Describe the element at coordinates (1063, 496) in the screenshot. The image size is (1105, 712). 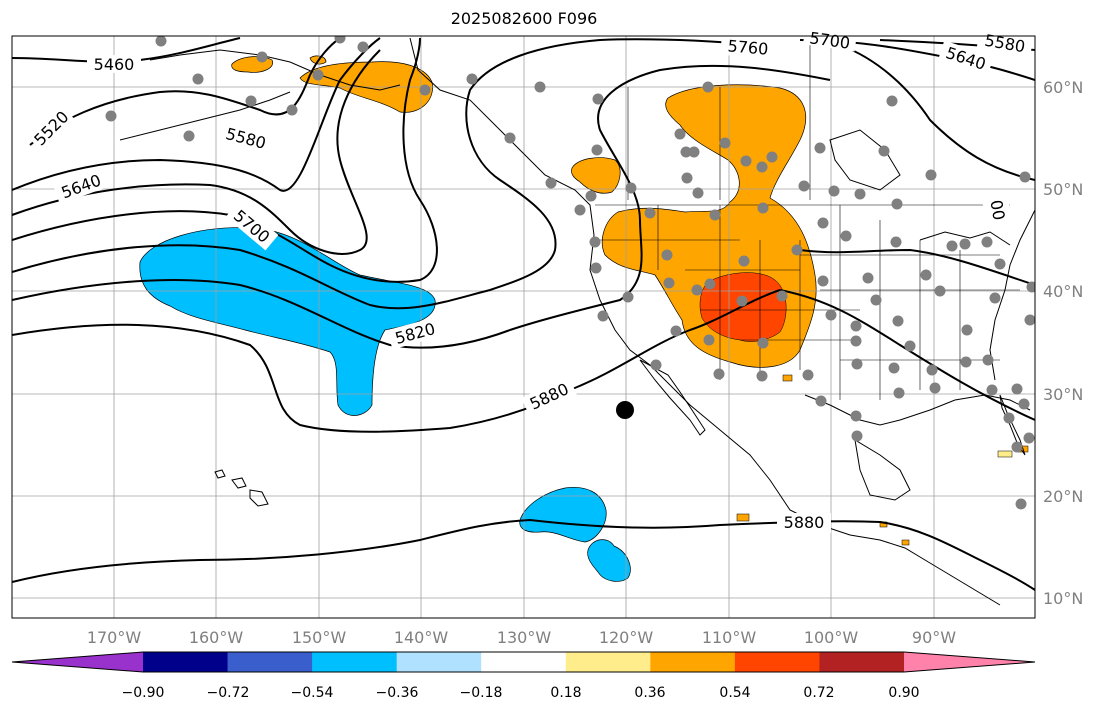
I see `latitude-label: 20°N` at that location.